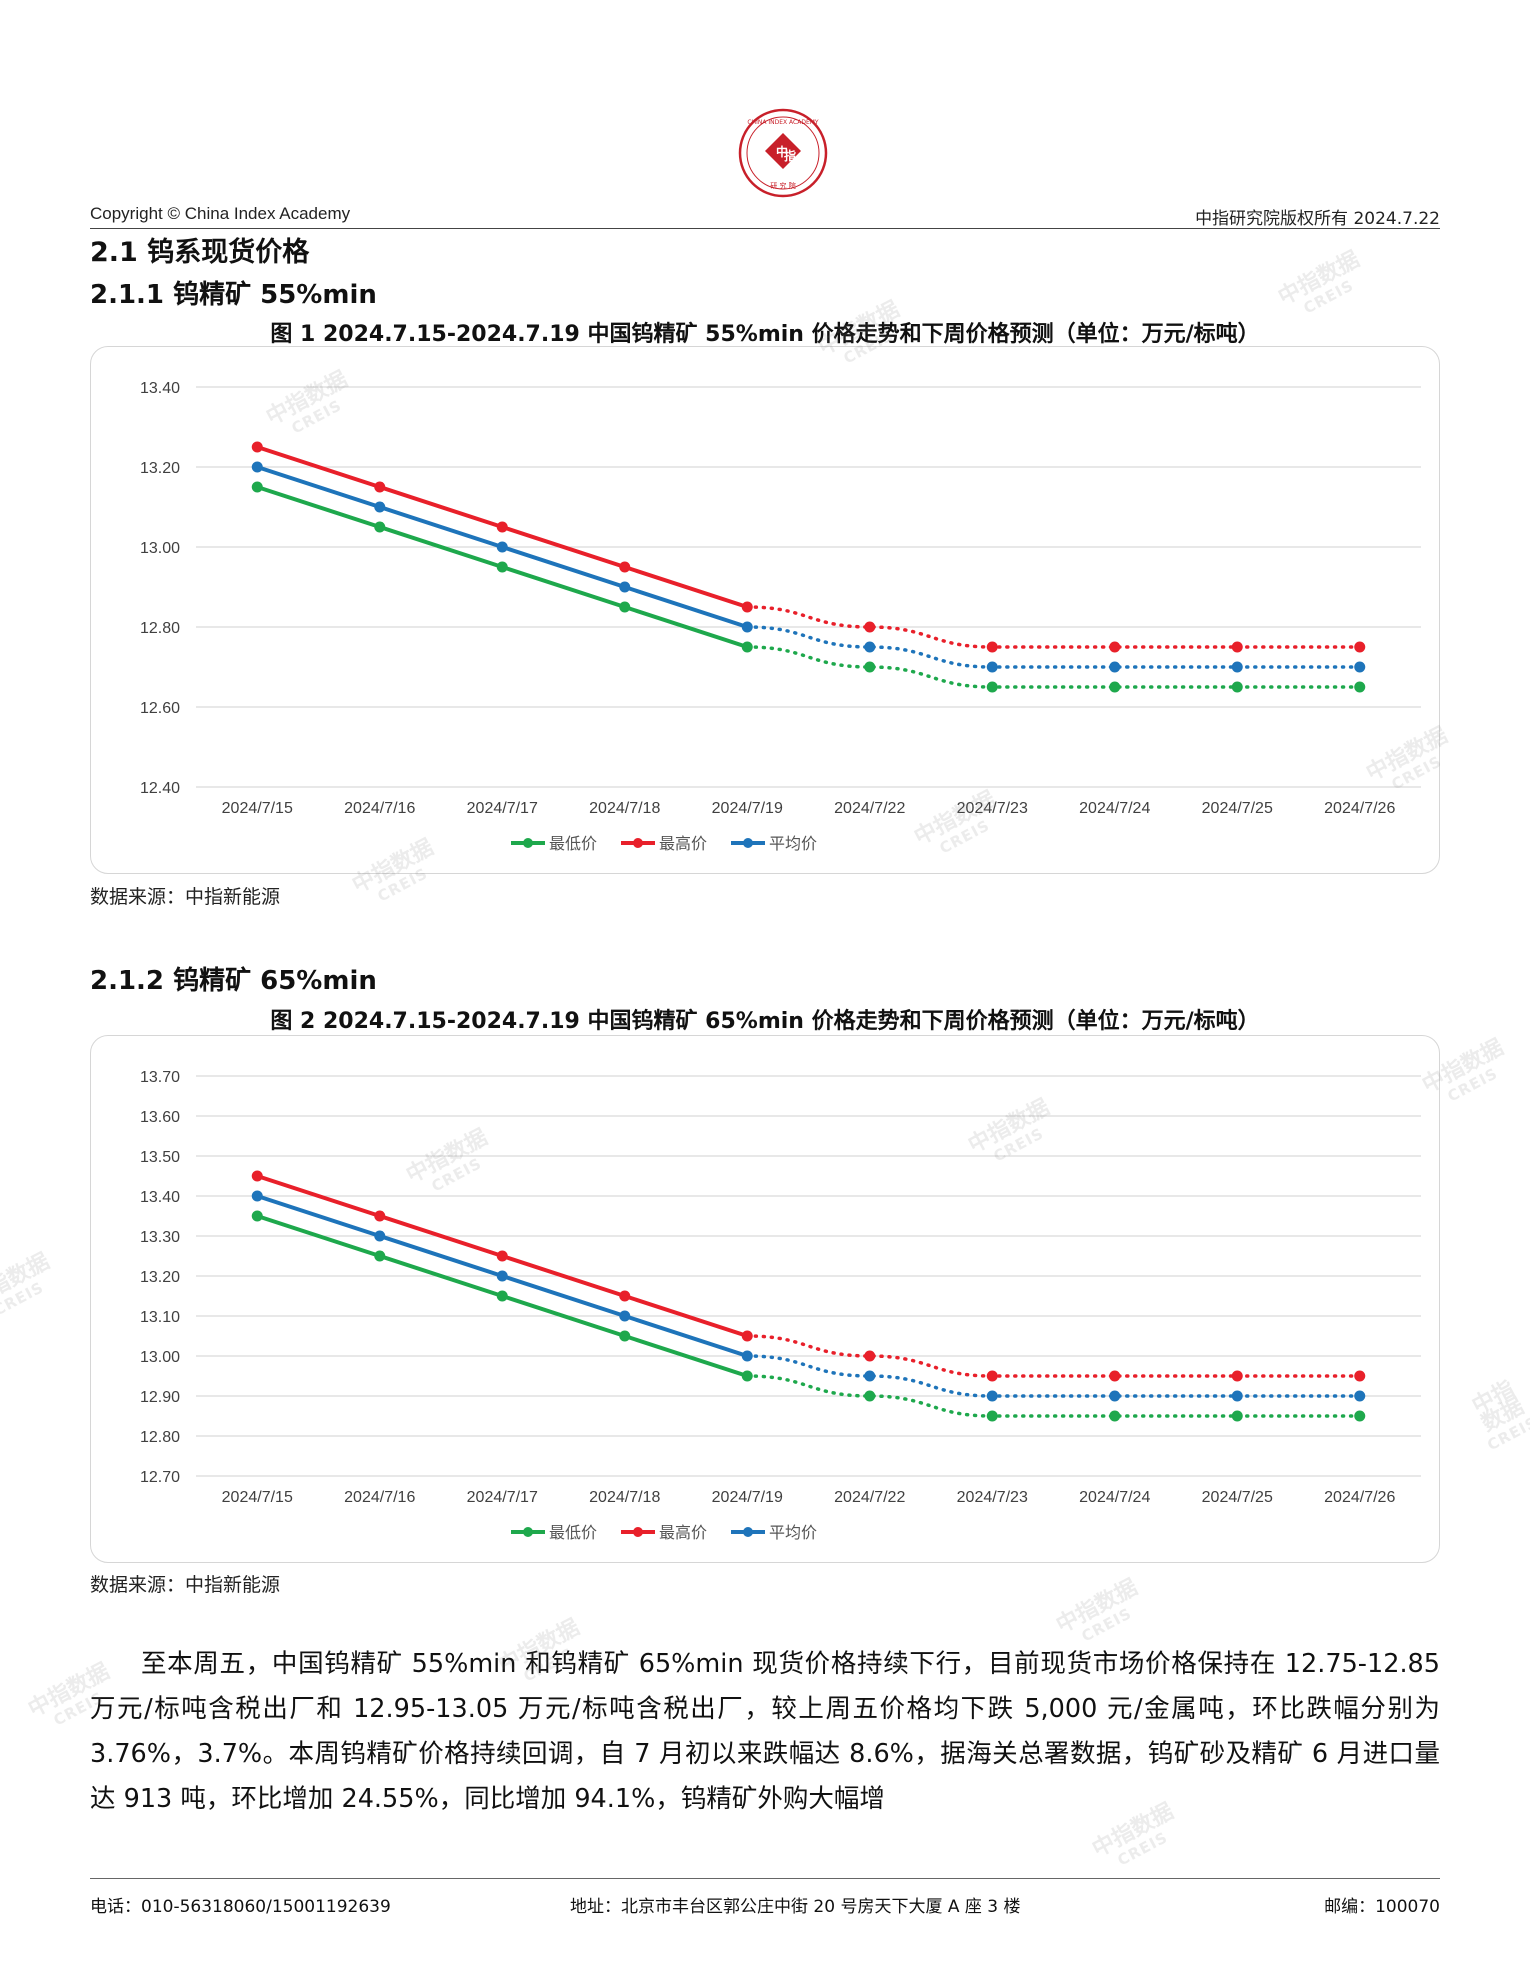 The width and height of the screenshot is (1530, 1980). Describe the element at coordinates (185, 1585) in the screenshot. I see `data-source-2: 数据来源：中指新能源` at that location.